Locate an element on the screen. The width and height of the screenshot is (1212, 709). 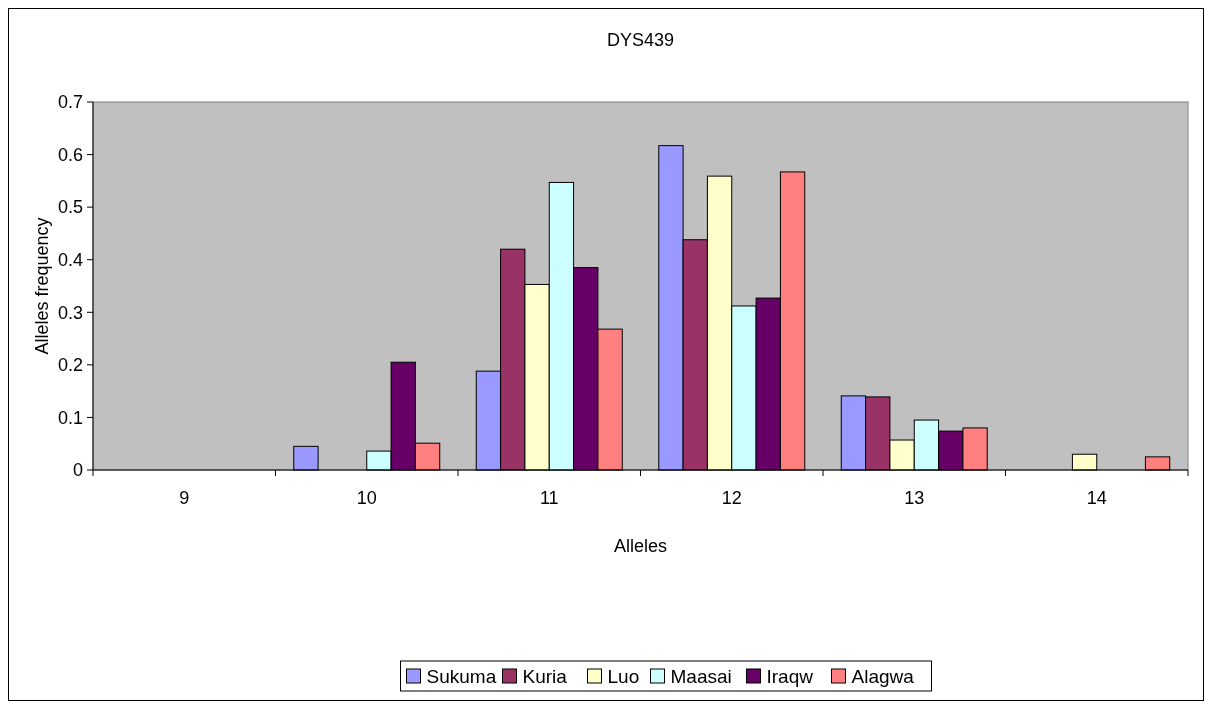
y-tick-label: 0.7 is located at coordinates (70, 102).